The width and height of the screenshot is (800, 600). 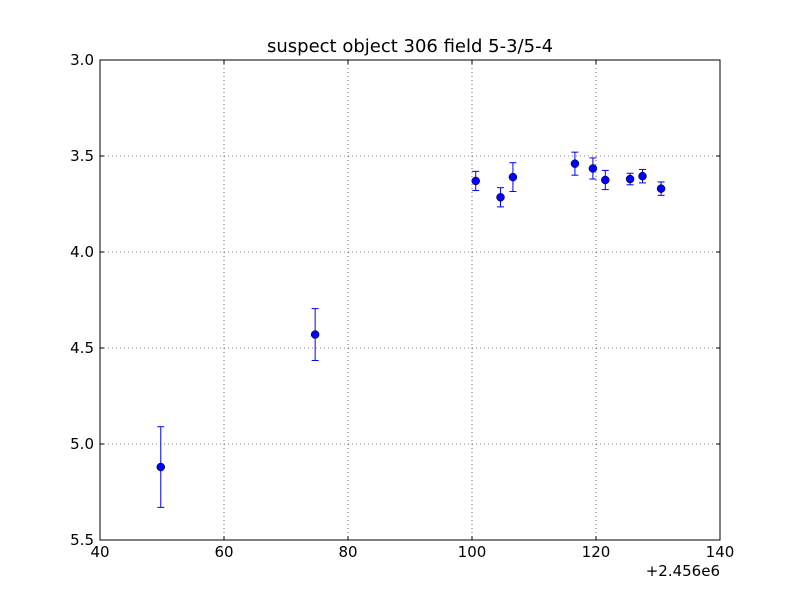 I want to click on y-tick-label: 5.0, so click(x=82, y=444).